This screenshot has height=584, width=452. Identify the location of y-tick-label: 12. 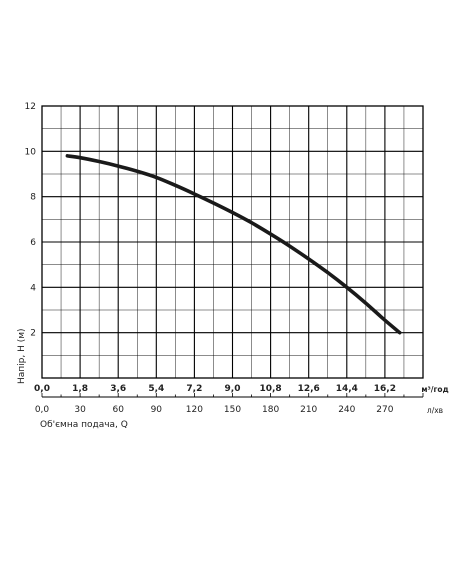
(30, 107).